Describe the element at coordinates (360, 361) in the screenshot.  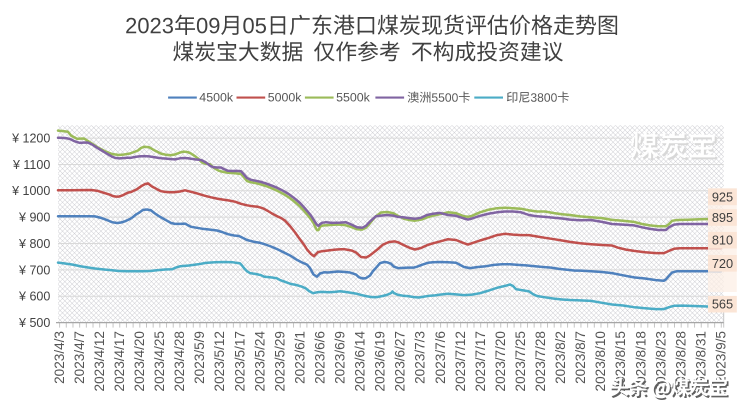
I see `svg-text: 2023/6/14` at that location.